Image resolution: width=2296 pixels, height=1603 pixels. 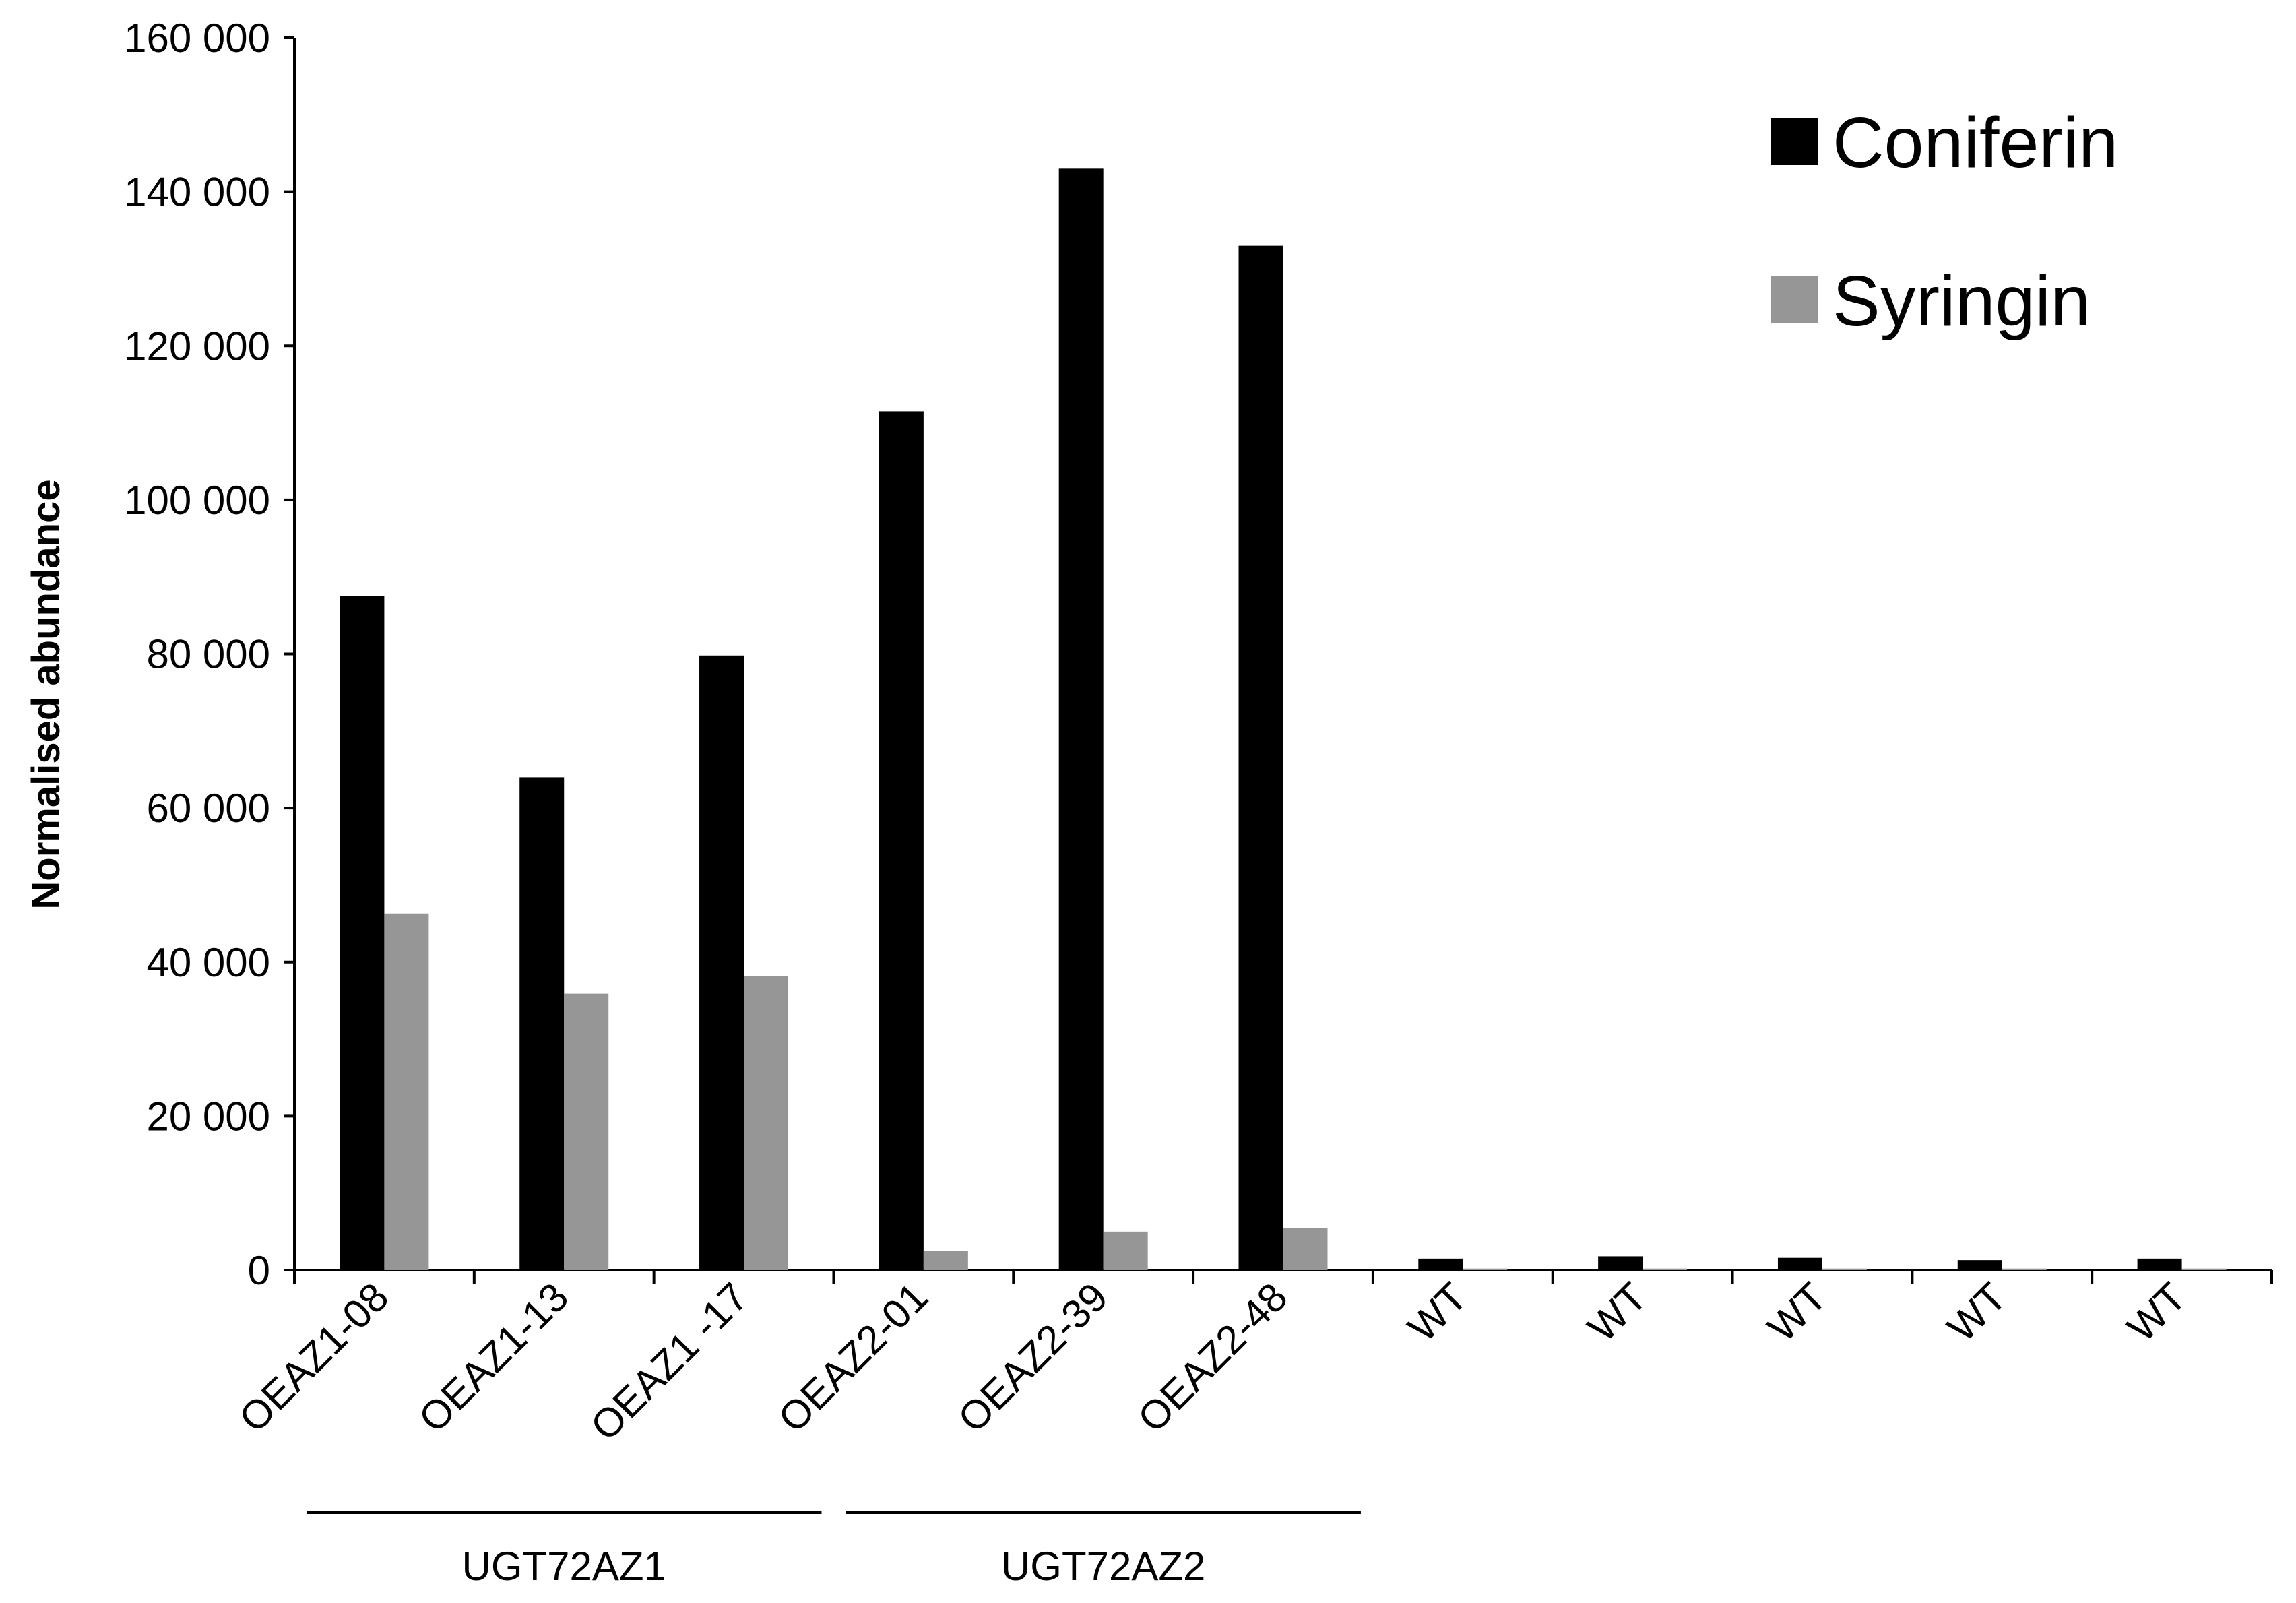 I want to click on y-tick-label: 160 000, so click(x=197, y=38).